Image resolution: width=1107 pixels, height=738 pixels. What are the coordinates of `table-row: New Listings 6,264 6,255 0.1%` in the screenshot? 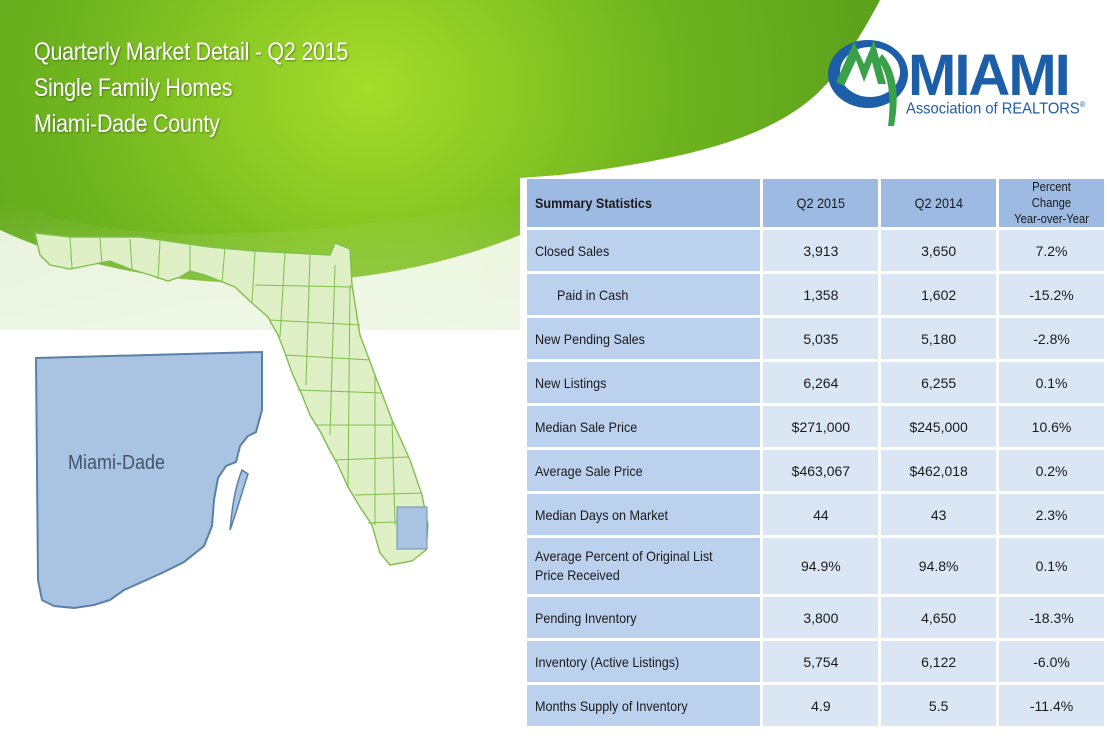 It's located at (815, 382).